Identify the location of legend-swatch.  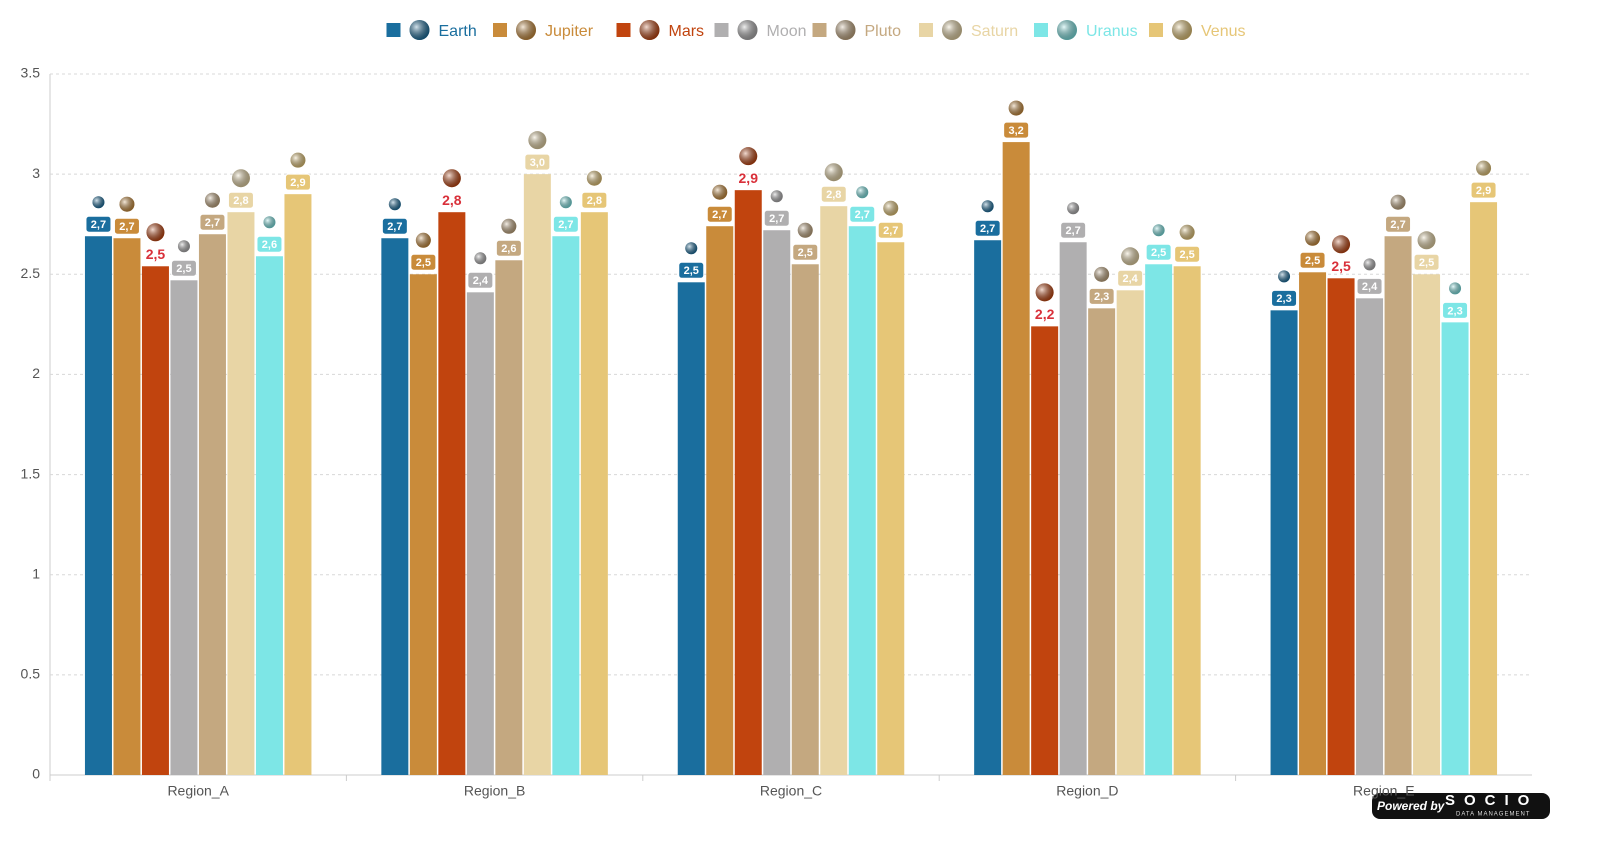
(819, 30).